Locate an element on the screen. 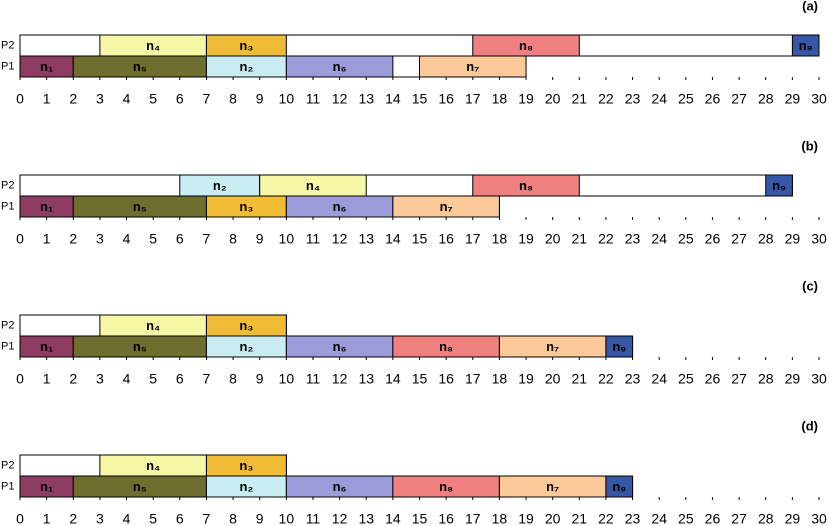  panel-title: (d) is located at coordinates (809, 425).